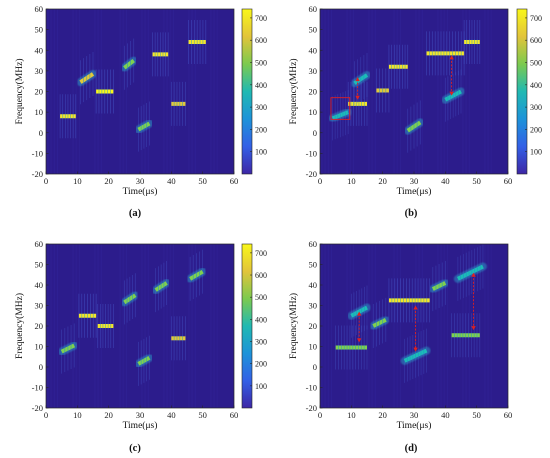  Describe the element at coordinates (411, 213) in the screenshot. I see `panel-label: (b)` at that location.